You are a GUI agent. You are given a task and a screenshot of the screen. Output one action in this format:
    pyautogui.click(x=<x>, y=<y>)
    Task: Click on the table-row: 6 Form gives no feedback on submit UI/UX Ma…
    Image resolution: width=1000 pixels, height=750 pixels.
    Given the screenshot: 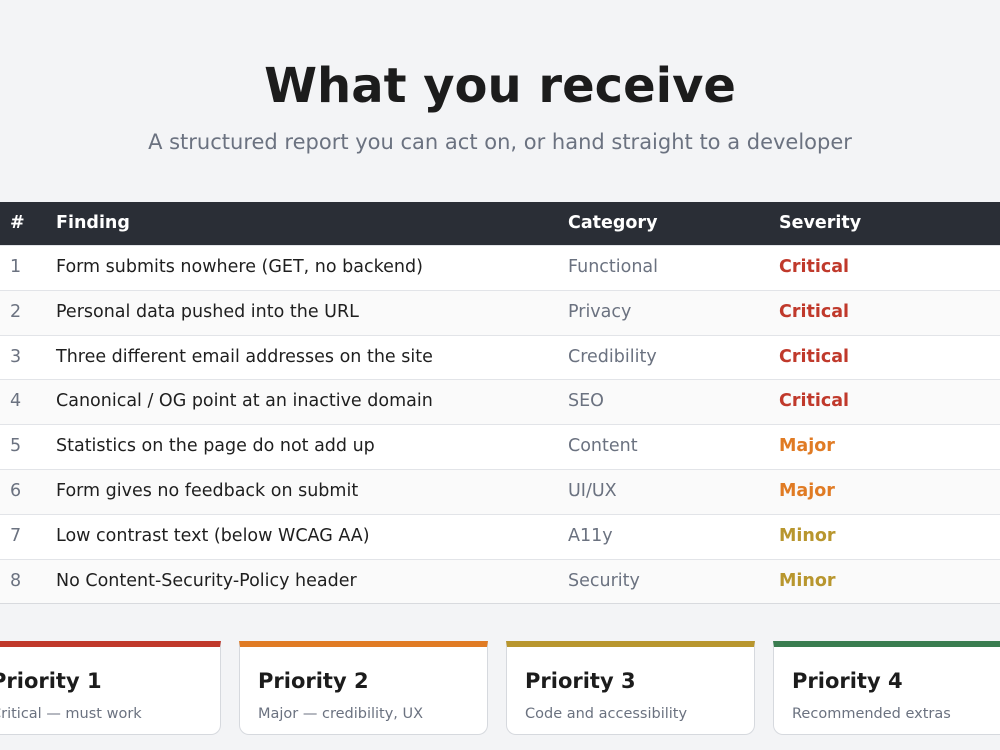 What is the action you would take?
    pyautogui.click(x=500, y=491)
    